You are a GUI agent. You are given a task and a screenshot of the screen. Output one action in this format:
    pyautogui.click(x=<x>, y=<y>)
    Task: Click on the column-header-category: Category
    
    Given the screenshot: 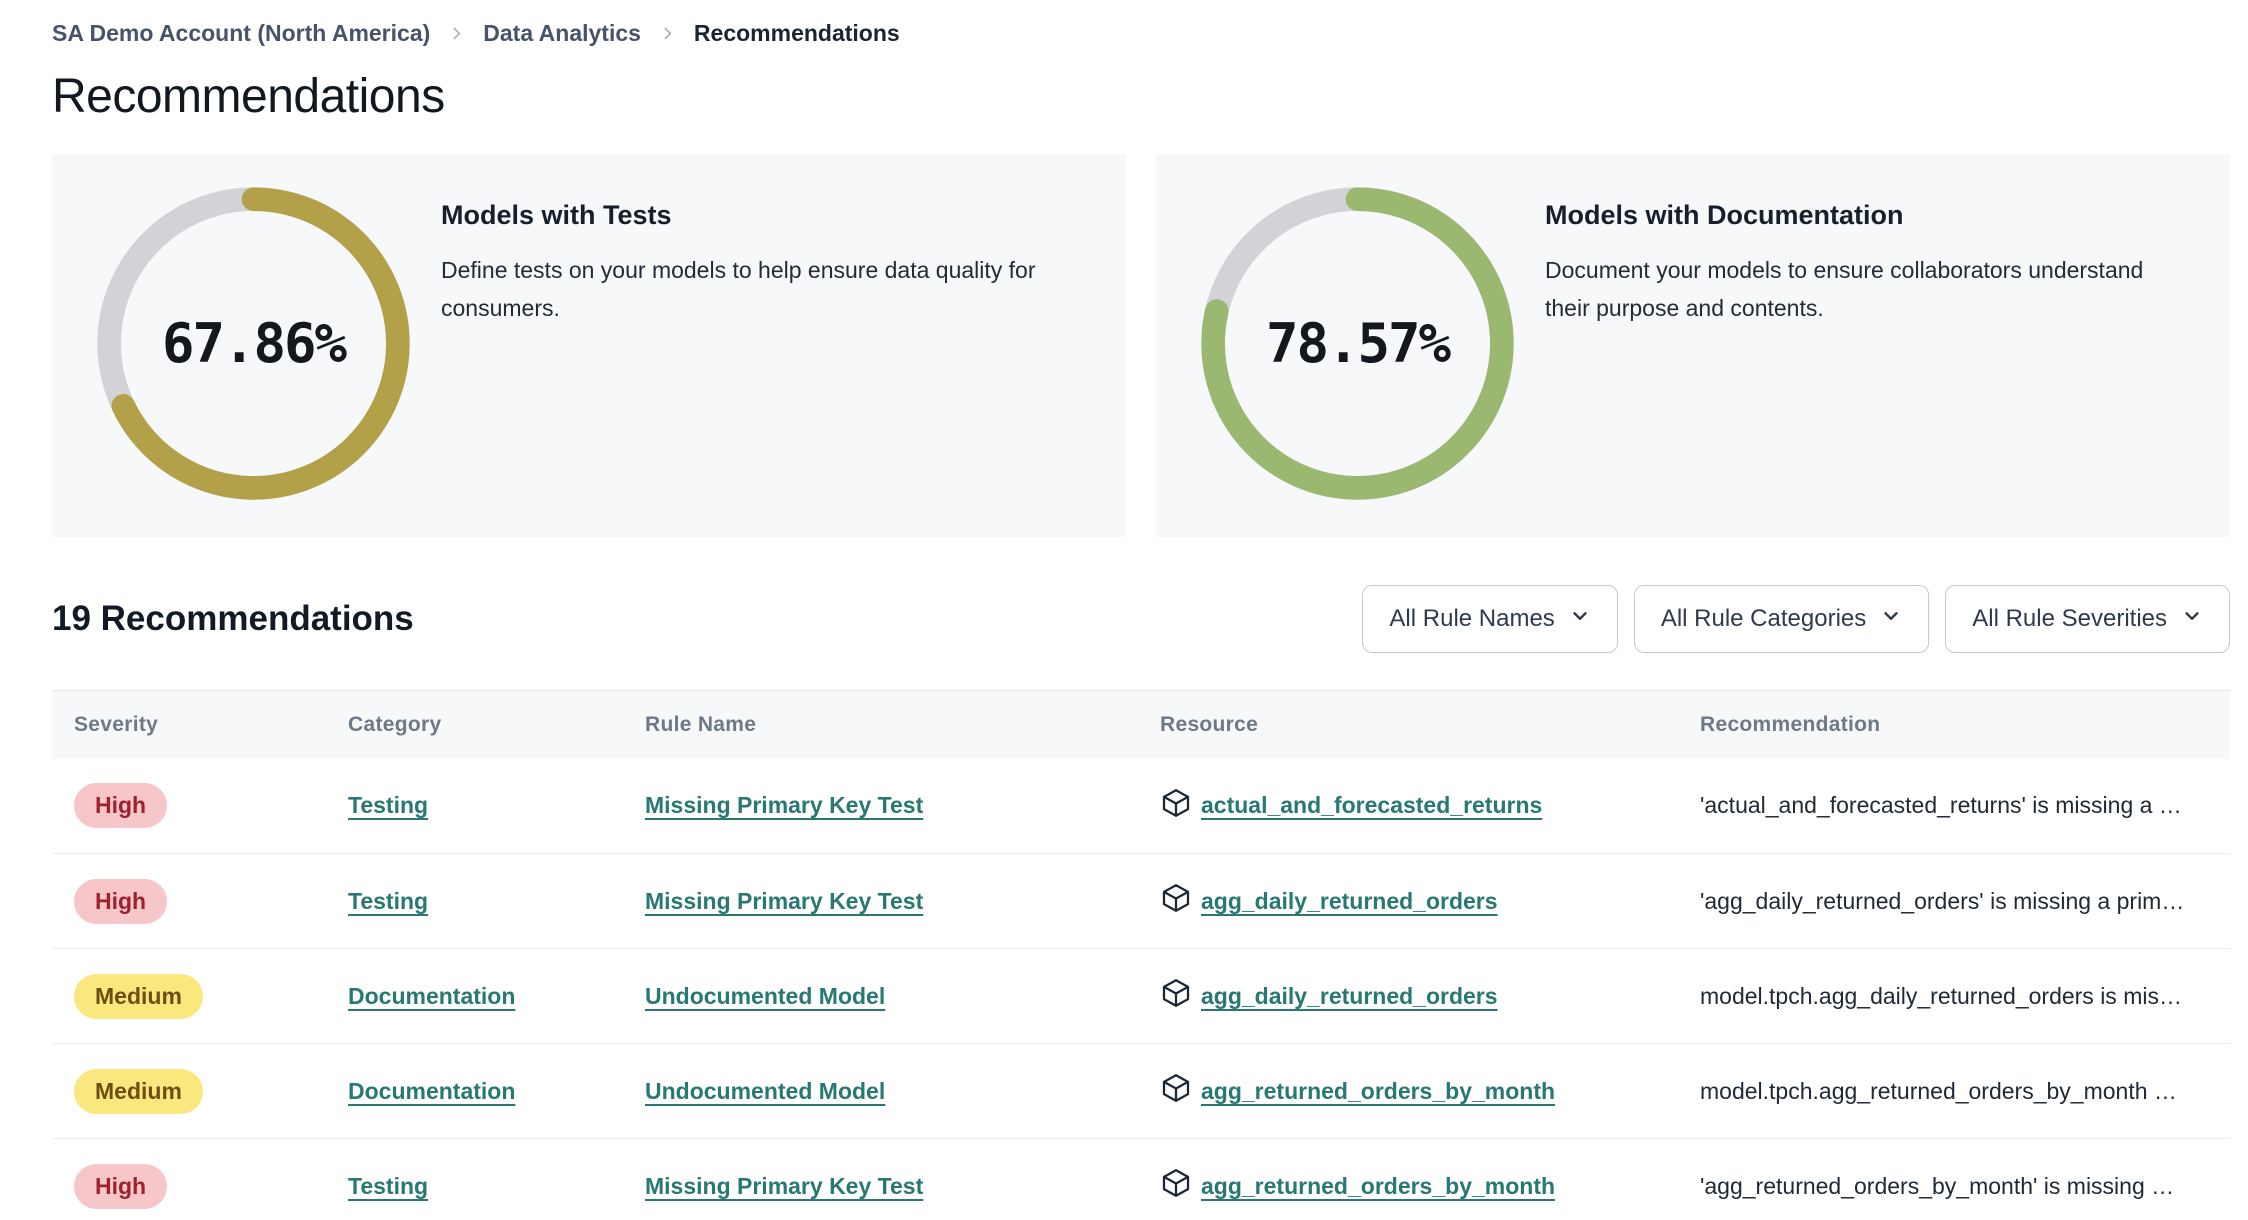 What is the action you would take?
    pyautogui.click(x=474, y=724)
    